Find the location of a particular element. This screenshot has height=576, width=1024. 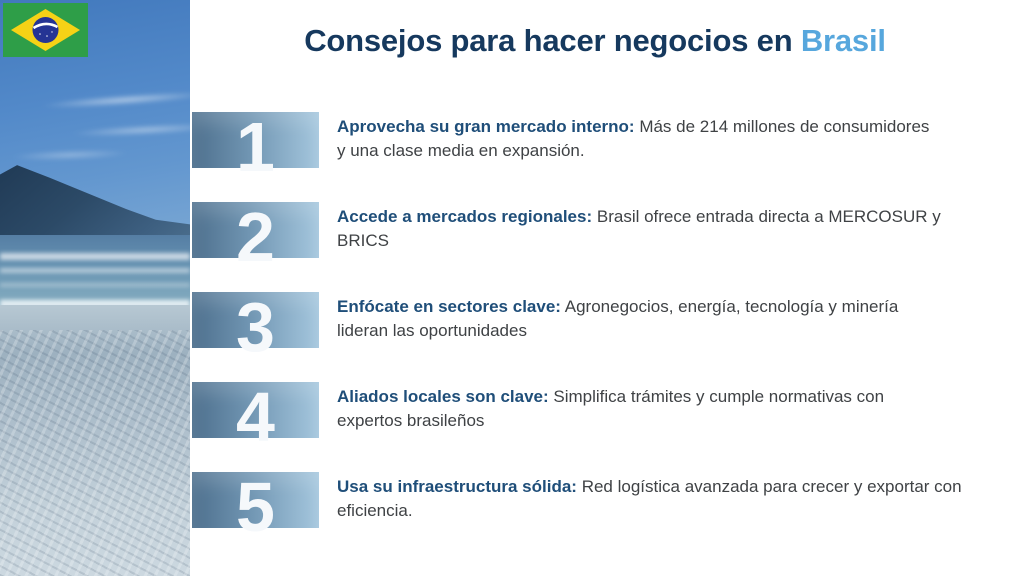

title-prefix: Consejos para hacer negocios en is located at coordinates (552, 40).